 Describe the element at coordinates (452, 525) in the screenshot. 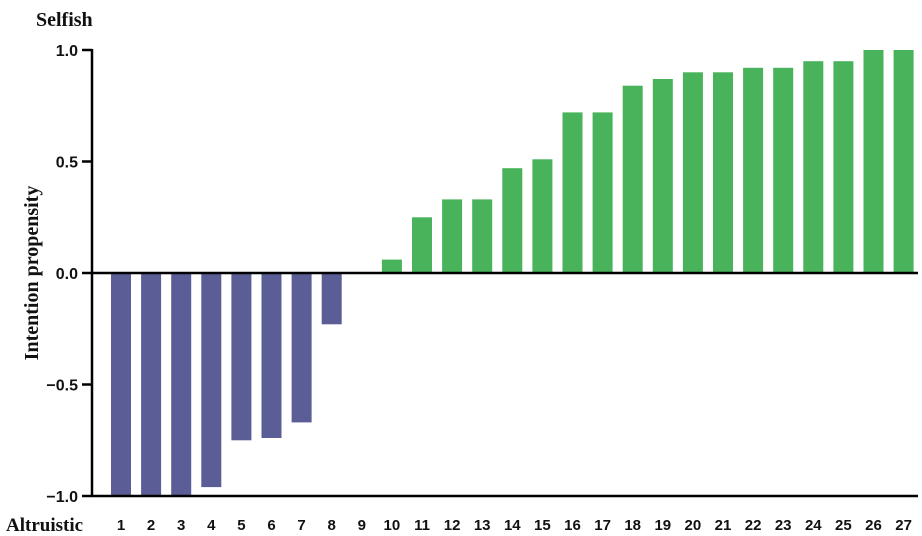

I see `x-tick-label: 12` at that location.